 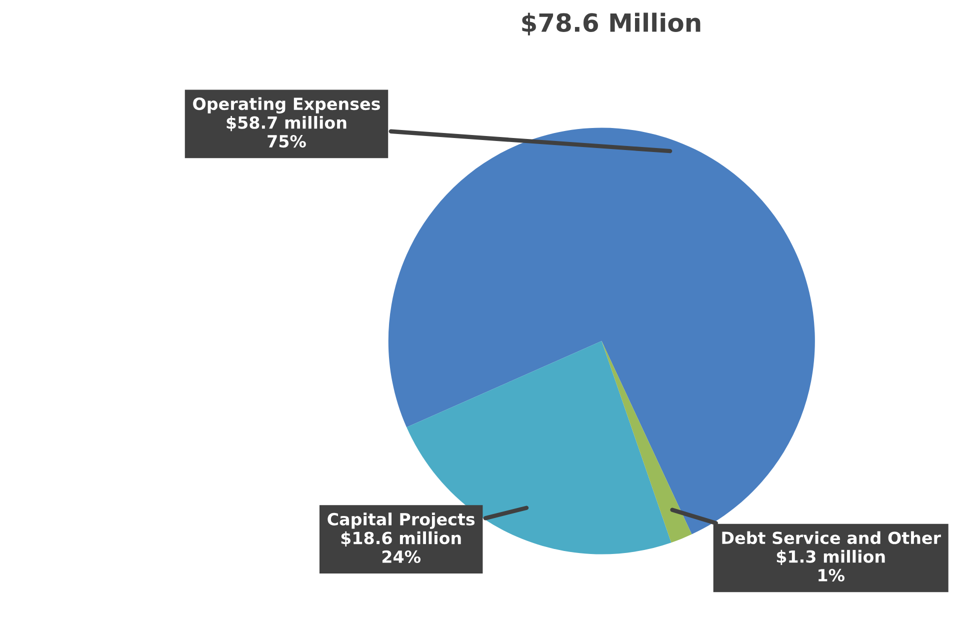 I want to click on text: 1%, so click(x=831, y=575).